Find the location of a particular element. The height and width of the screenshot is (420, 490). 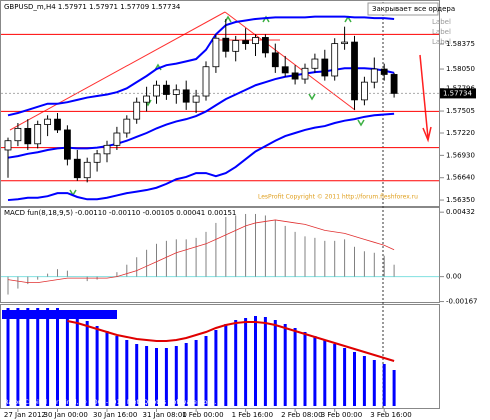

close-orders-button is located at coordinates (403, 9).